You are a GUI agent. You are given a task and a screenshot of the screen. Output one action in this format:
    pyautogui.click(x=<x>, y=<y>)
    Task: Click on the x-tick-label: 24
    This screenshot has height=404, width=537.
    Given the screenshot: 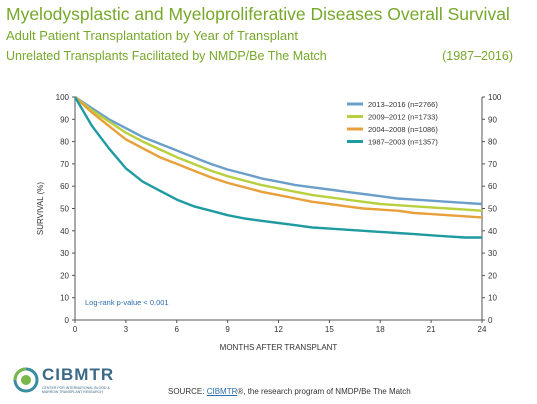 What is the action you would take?
    pyautogui.click(x=482, y=329)
    